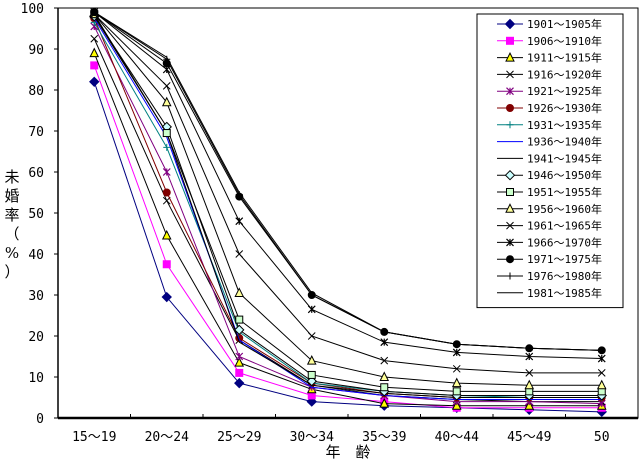 This screenshot has width=642, height=463. Describe the element at coordinates (564, 158) in the screenshot. I see `legend-label: 1941～1945年` at that location.